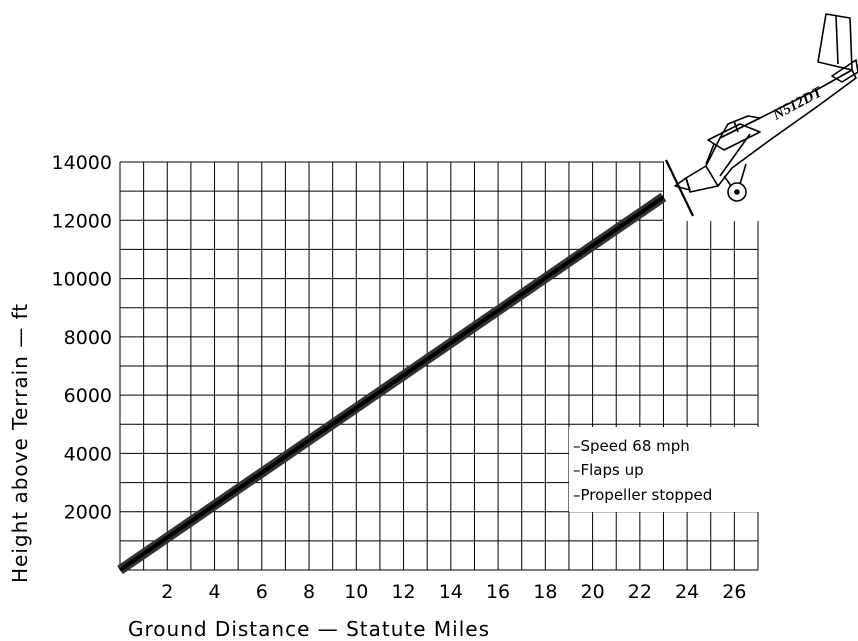 The width and height of the screenshot is (858, 641). Describe the element at coordinates (592, 592) in the screenshot. I see `x-tick-label: 20` at that location.